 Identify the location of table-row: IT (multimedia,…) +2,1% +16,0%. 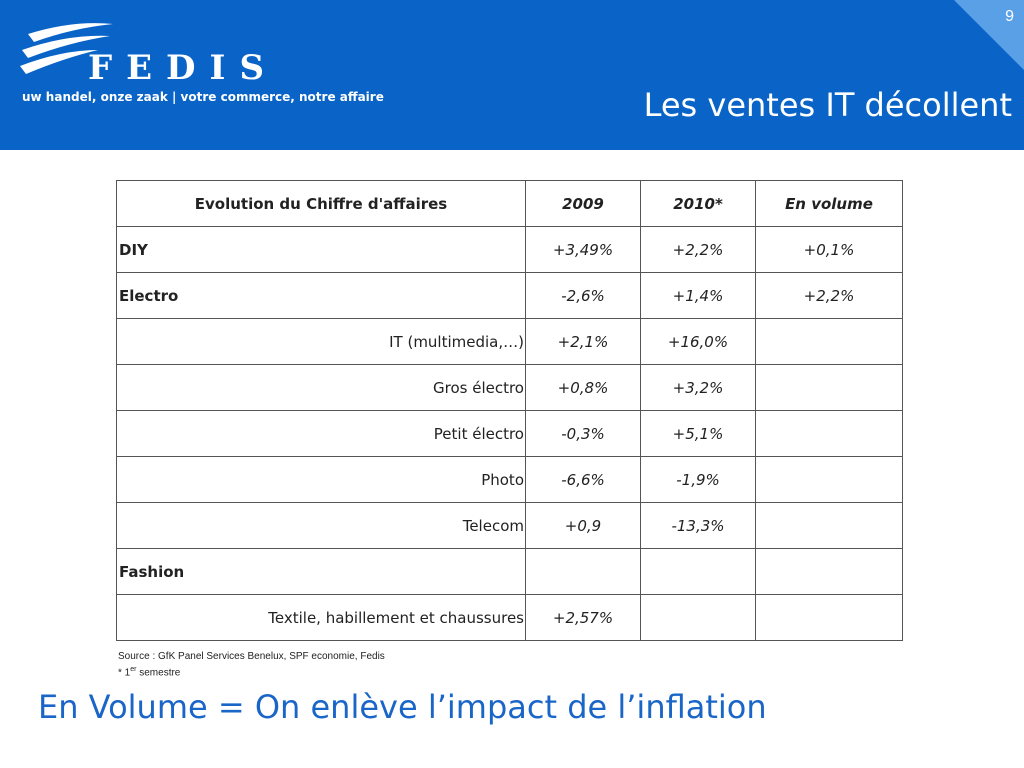
(509, 341).